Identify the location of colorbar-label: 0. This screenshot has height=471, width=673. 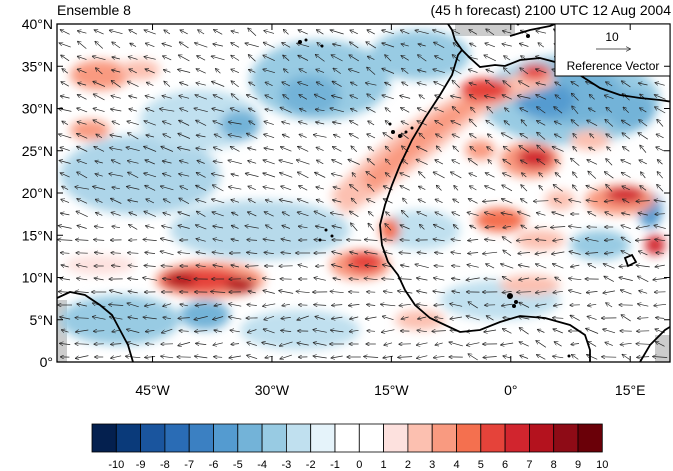
(359, 465).